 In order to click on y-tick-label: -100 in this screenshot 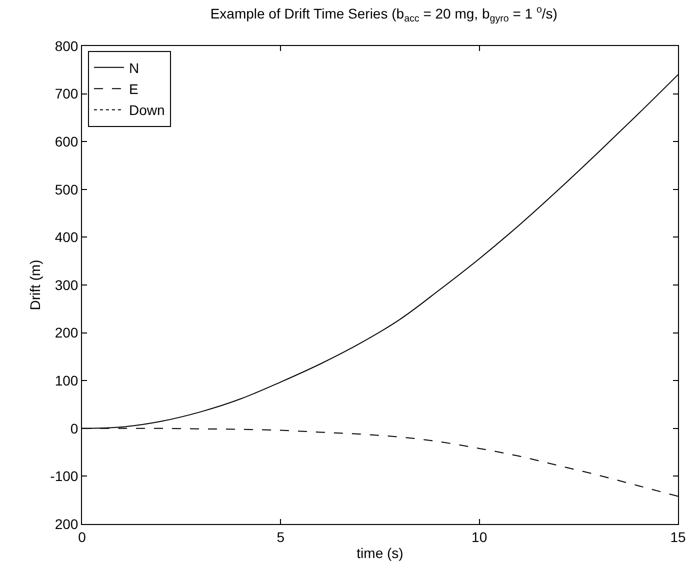, I will do `click(64, 476)`.